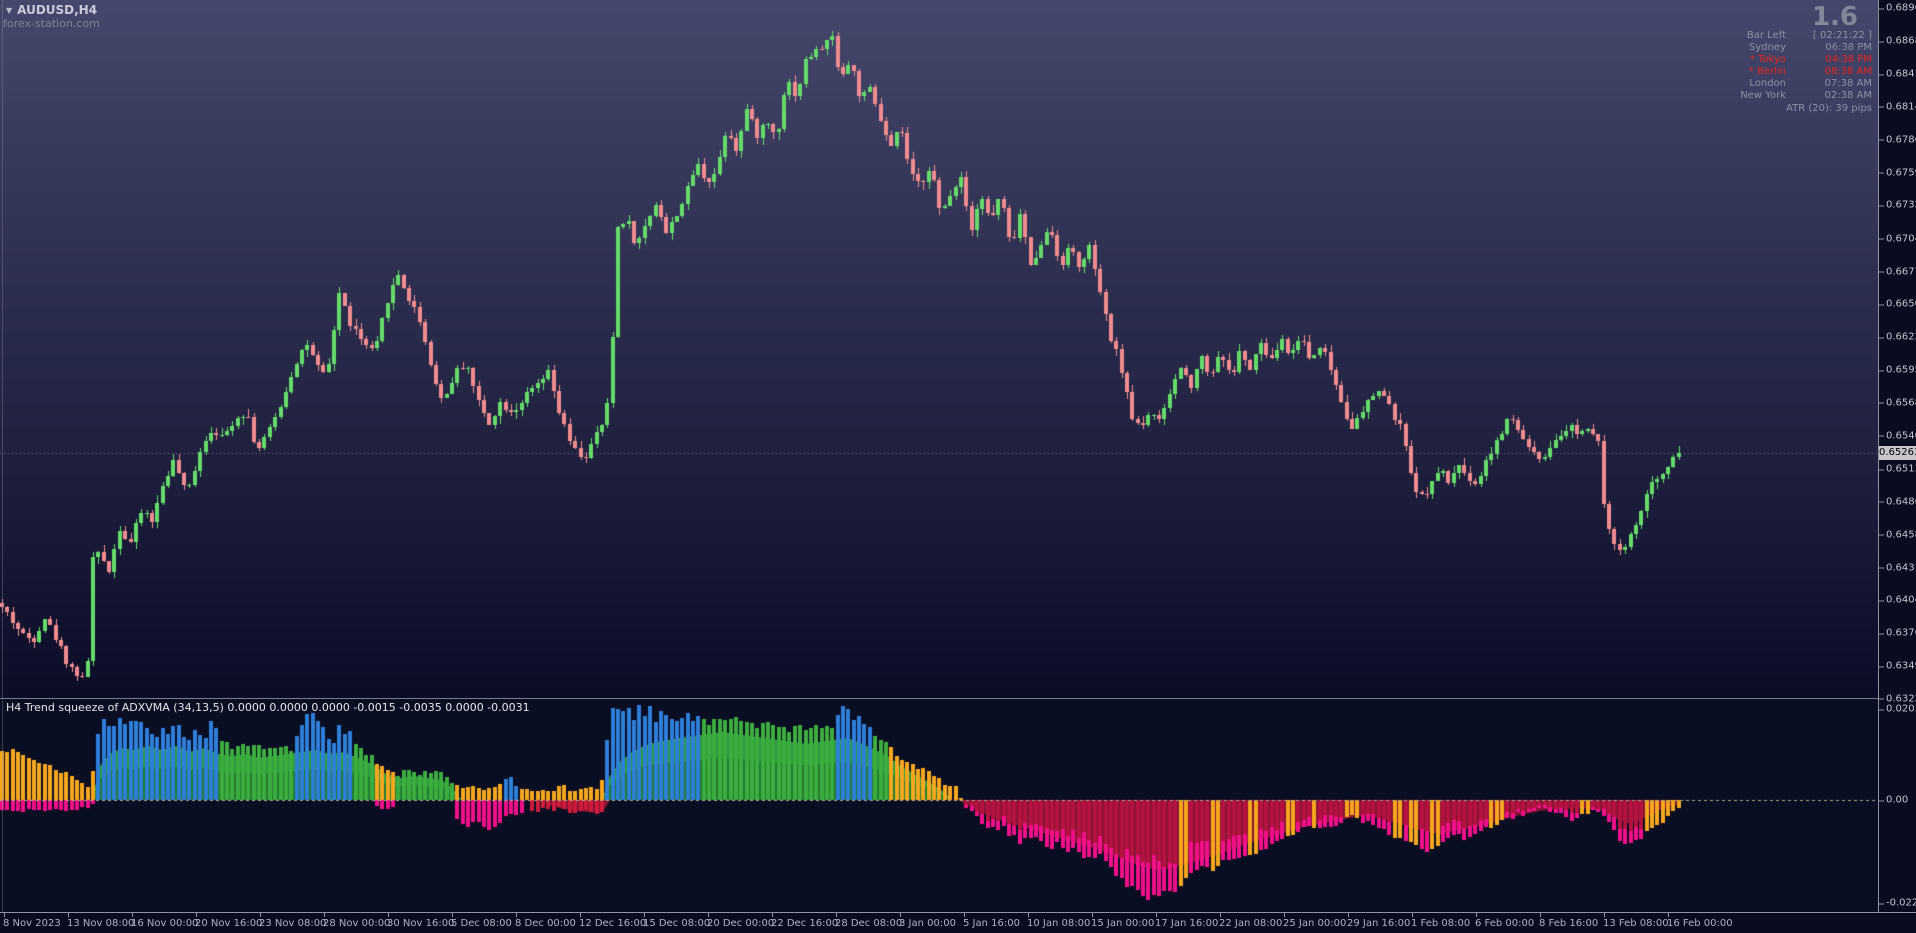  What do you see at coordinates (1806, 48) in the screenshot?
I see `session-row: Sydney 06:38 PM` at bounding box center [1806, 48].